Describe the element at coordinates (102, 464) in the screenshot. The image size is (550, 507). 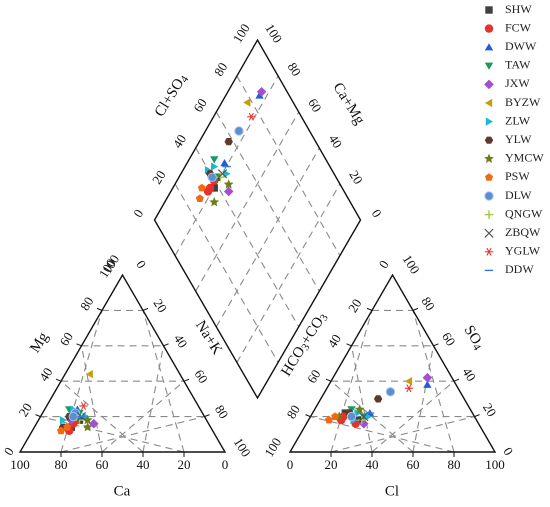
I see `cation-bottom-tick: 60` at that location.